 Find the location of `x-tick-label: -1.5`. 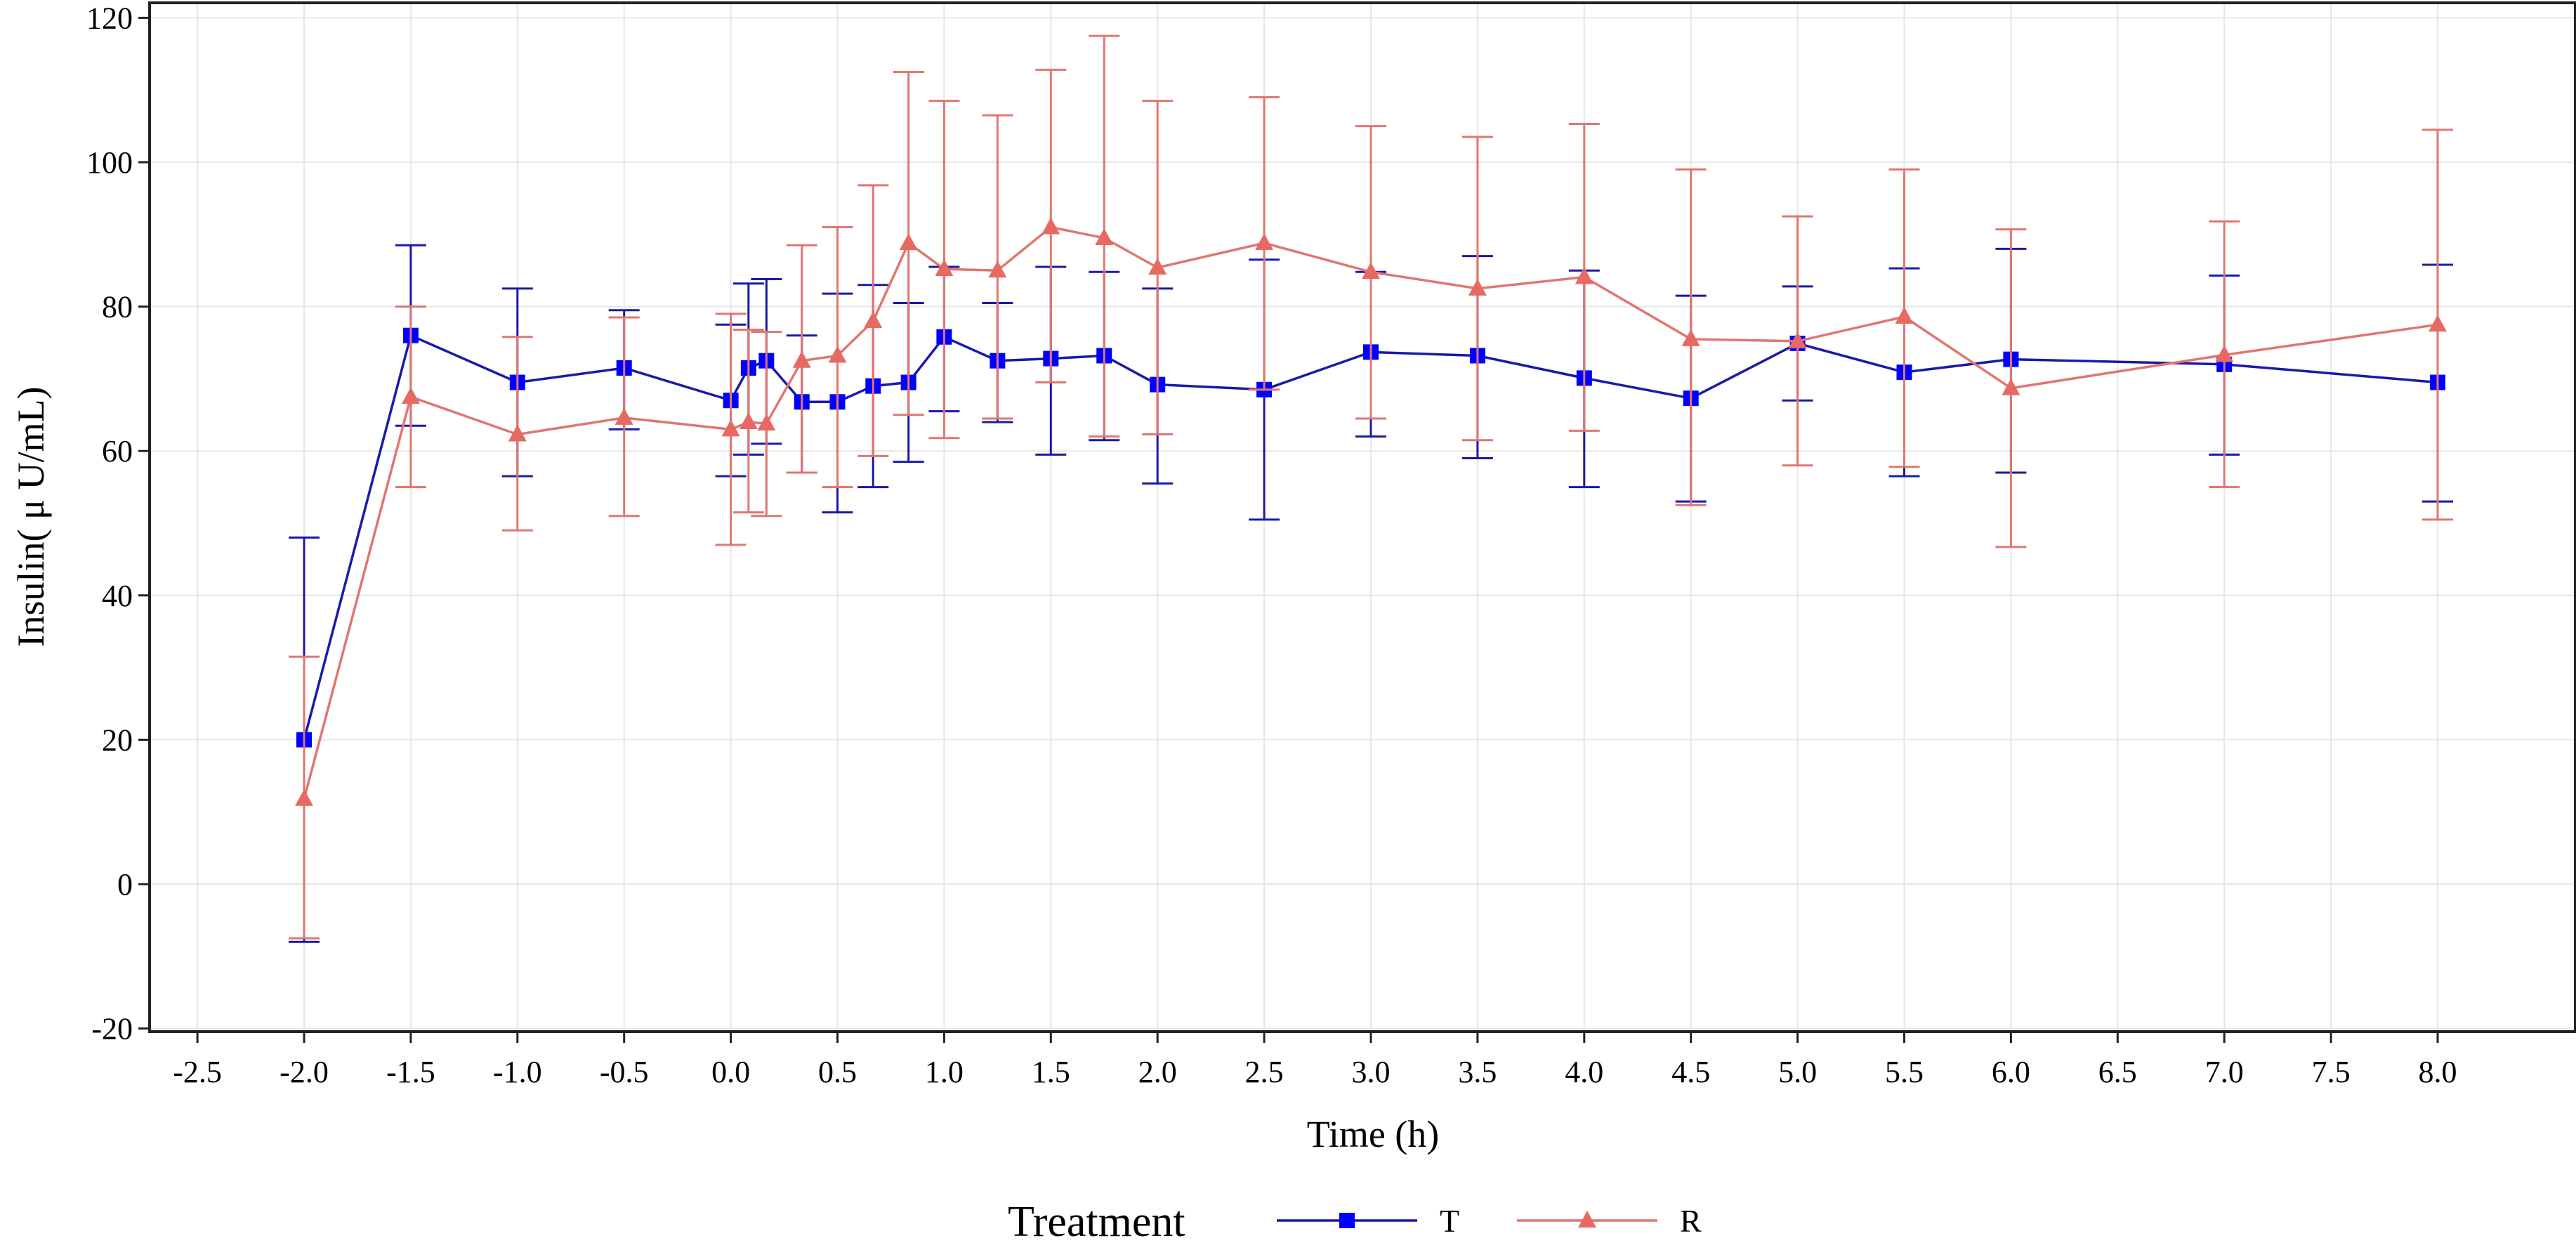

x-tick-label: -1.5 is located at coordinates (410, 1072).